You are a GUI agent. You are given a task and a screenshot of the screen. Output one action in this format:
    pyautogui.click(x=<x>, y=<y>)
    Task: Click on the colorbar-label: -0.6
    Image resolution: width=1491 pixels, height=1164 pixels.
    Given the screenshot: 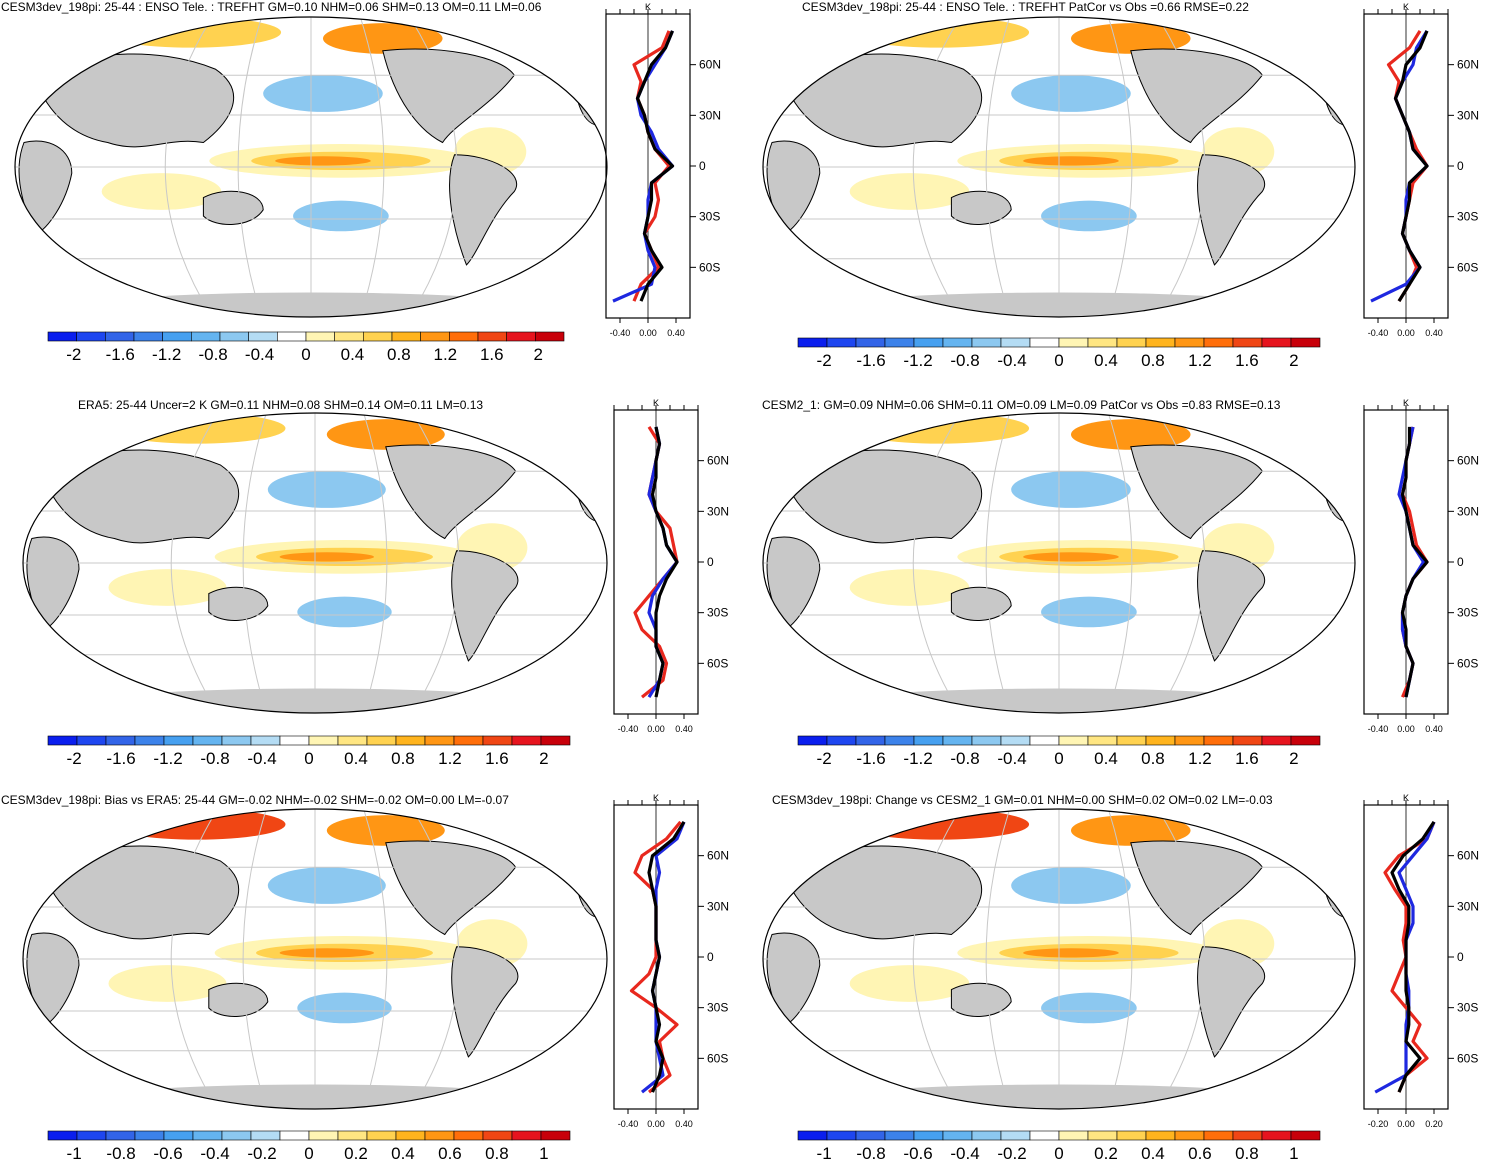 What is the action you would take?
    pyautogui.click(x=917, y=1153)
    